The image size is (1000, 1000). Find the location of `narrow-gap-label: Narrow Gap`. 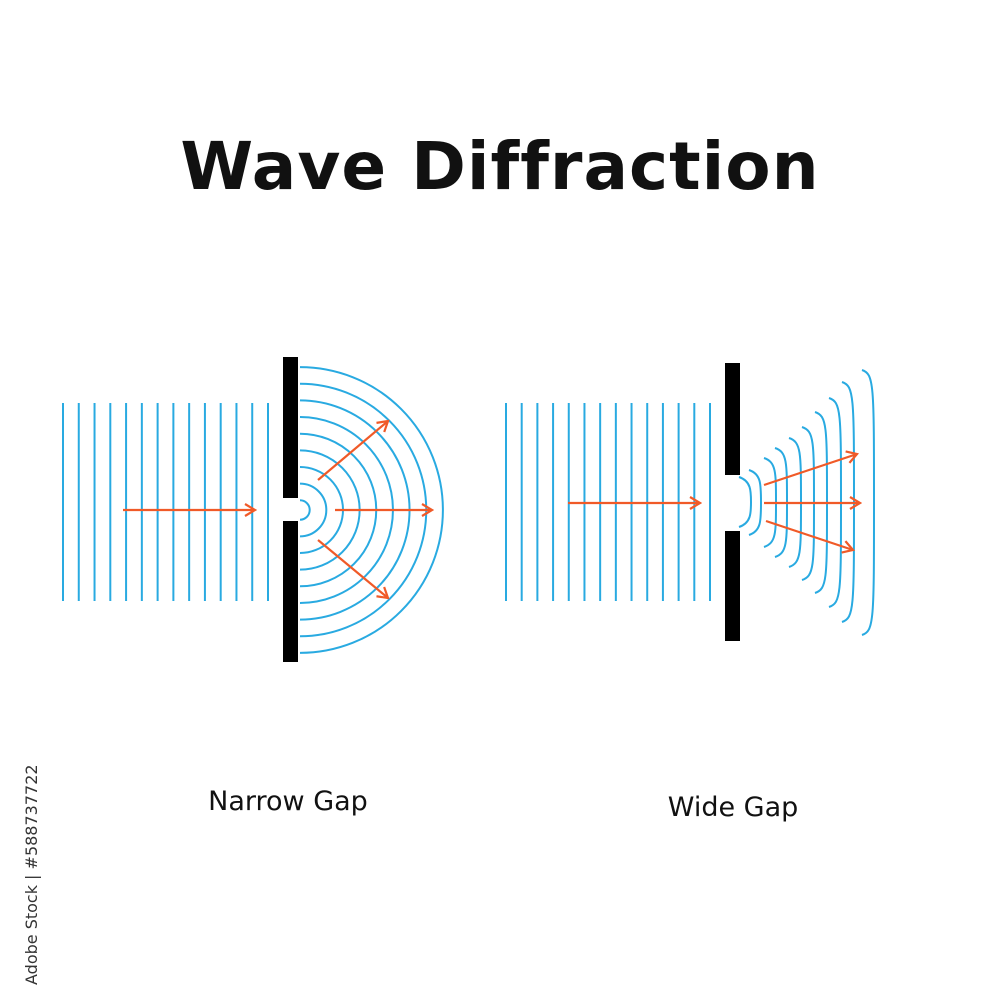

narrow-gap-label: Narrow Gap is located at coordinates (288, 801).